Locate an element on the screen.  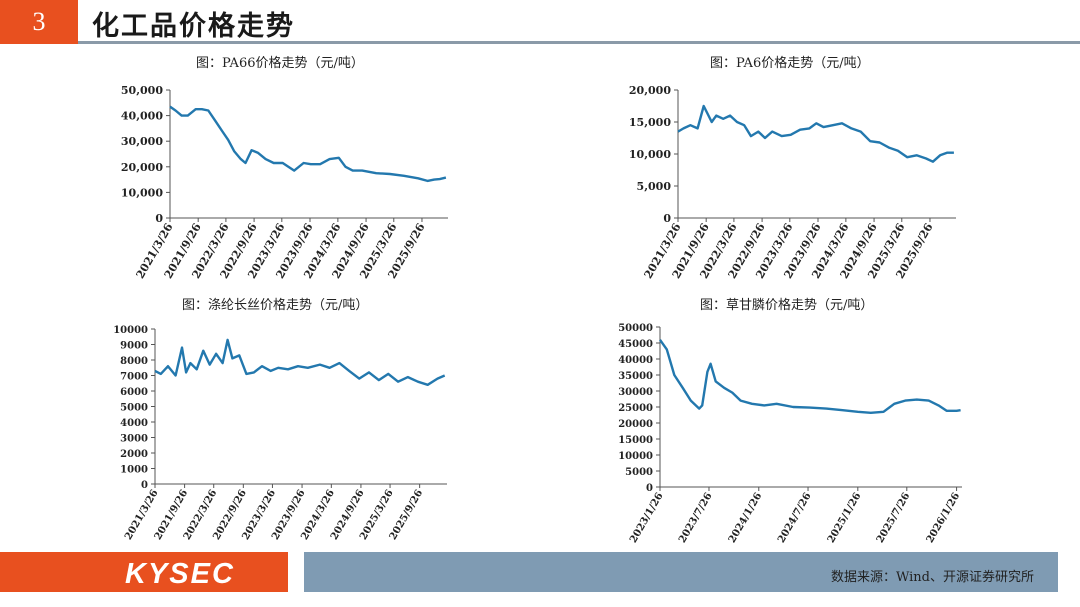
y-tick-label: 45000 is located at coordinates (635, 344).